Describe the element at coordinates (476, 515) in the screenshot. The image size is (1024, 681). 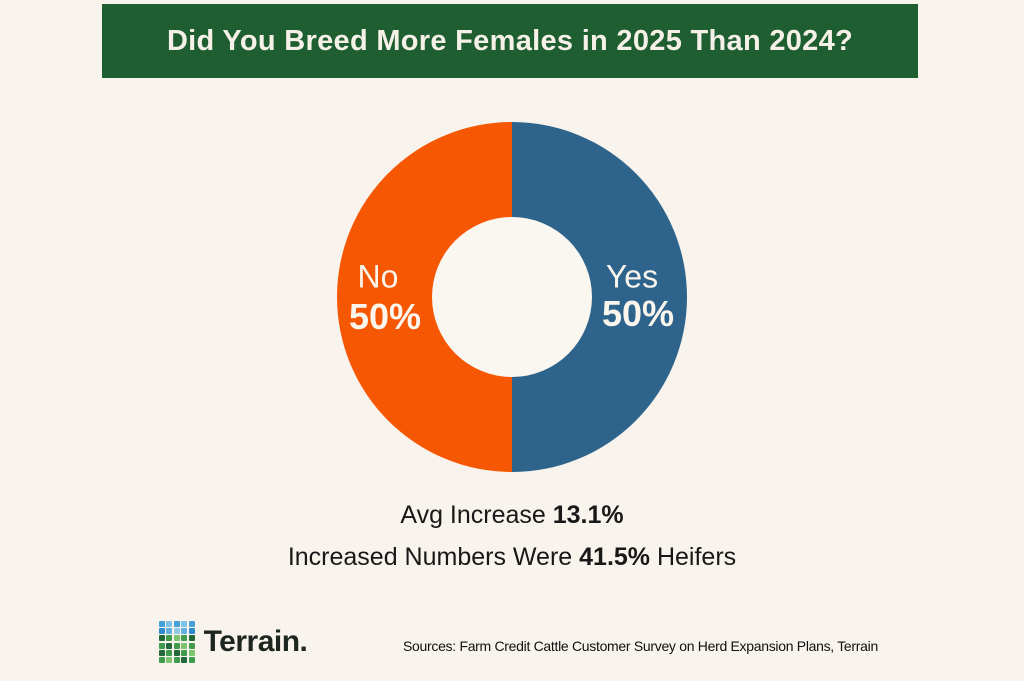
I see `stat-line1-text: Avg Increase` at that location.